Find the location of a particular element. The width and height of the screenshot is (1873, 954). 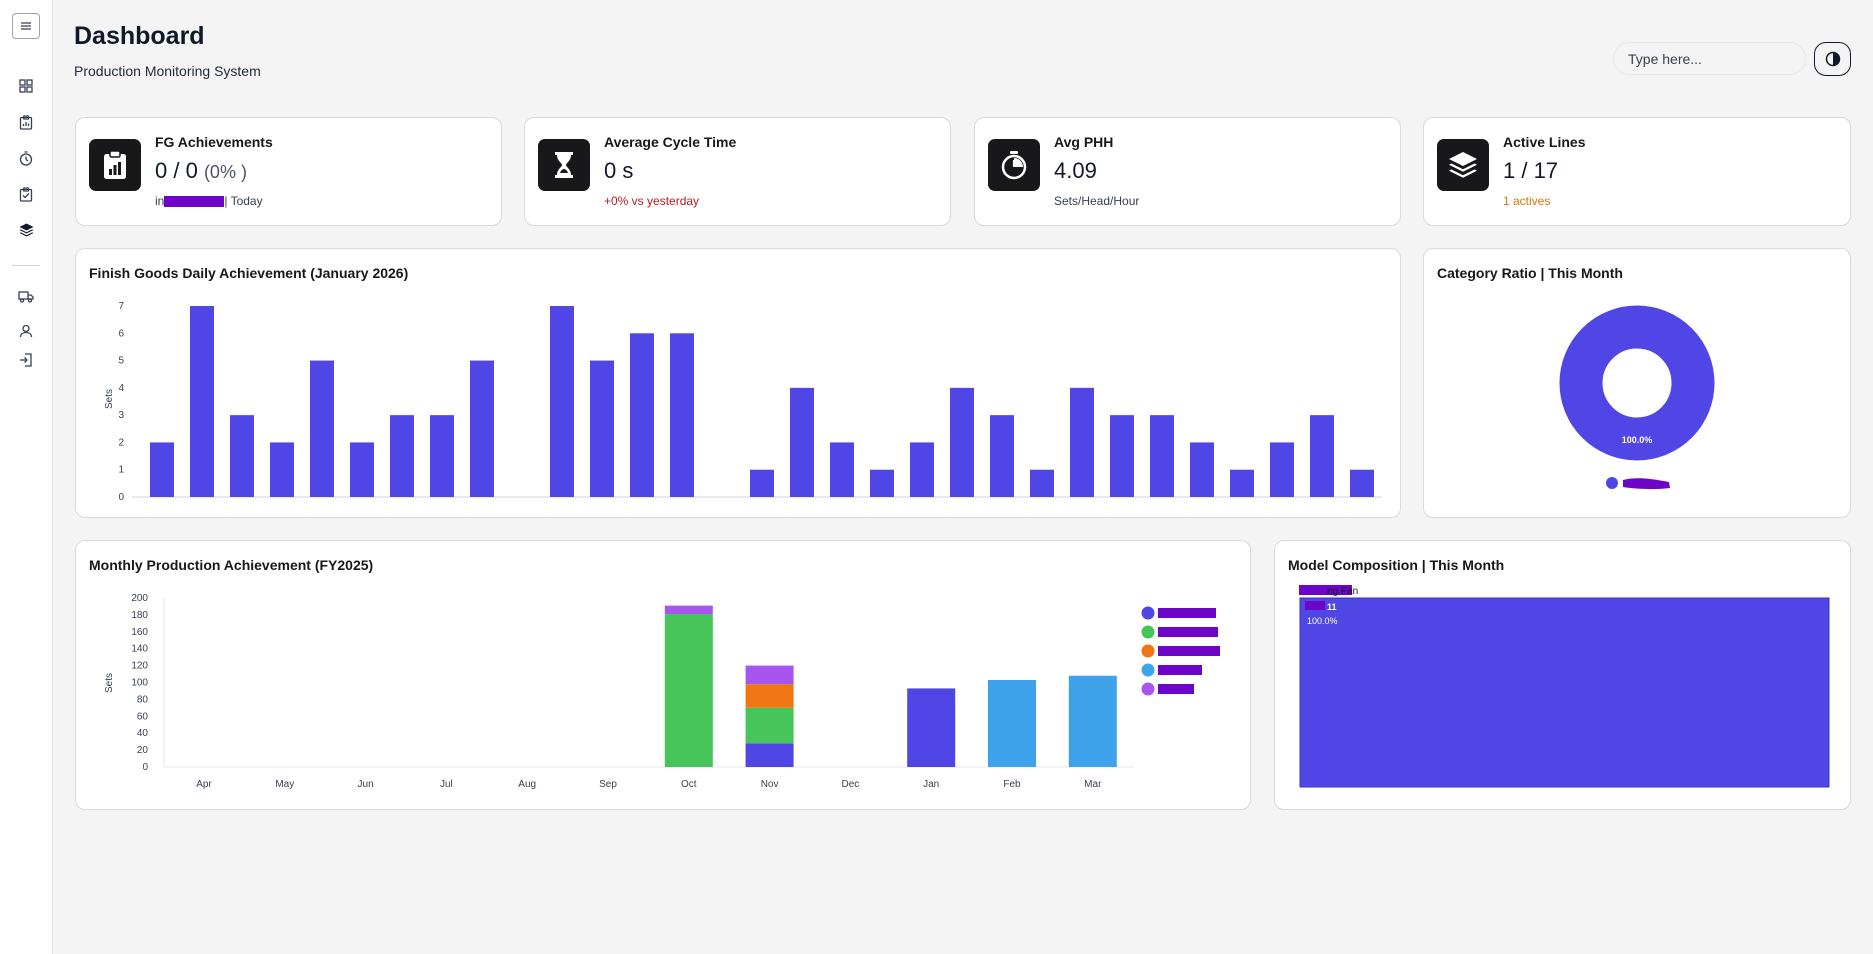

clipboard-check-icon is located at coordinates (26, 194).